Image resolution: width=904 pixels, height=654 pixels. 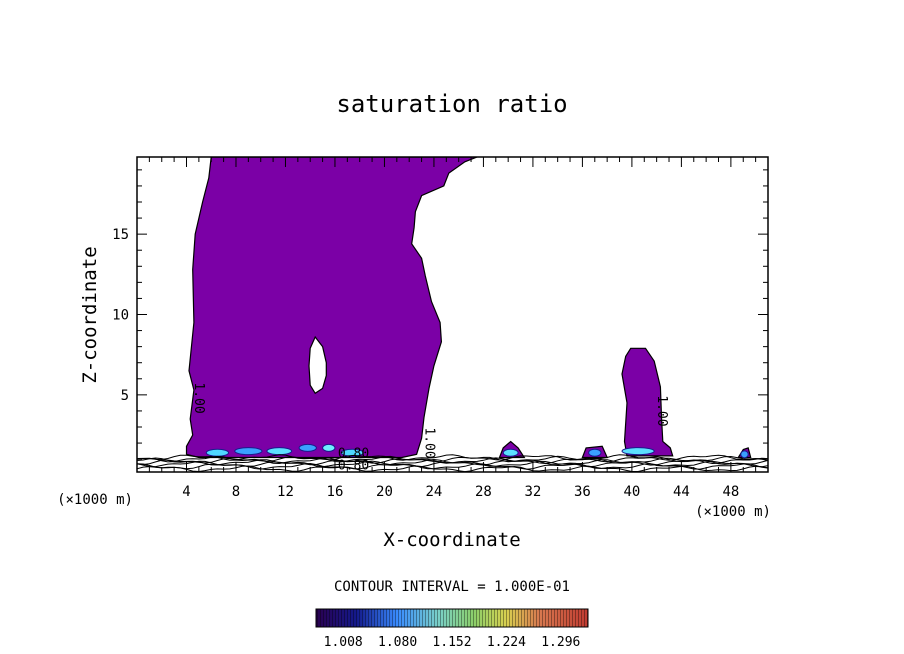 I want to click on colorbar, so click(x=452, y=618).